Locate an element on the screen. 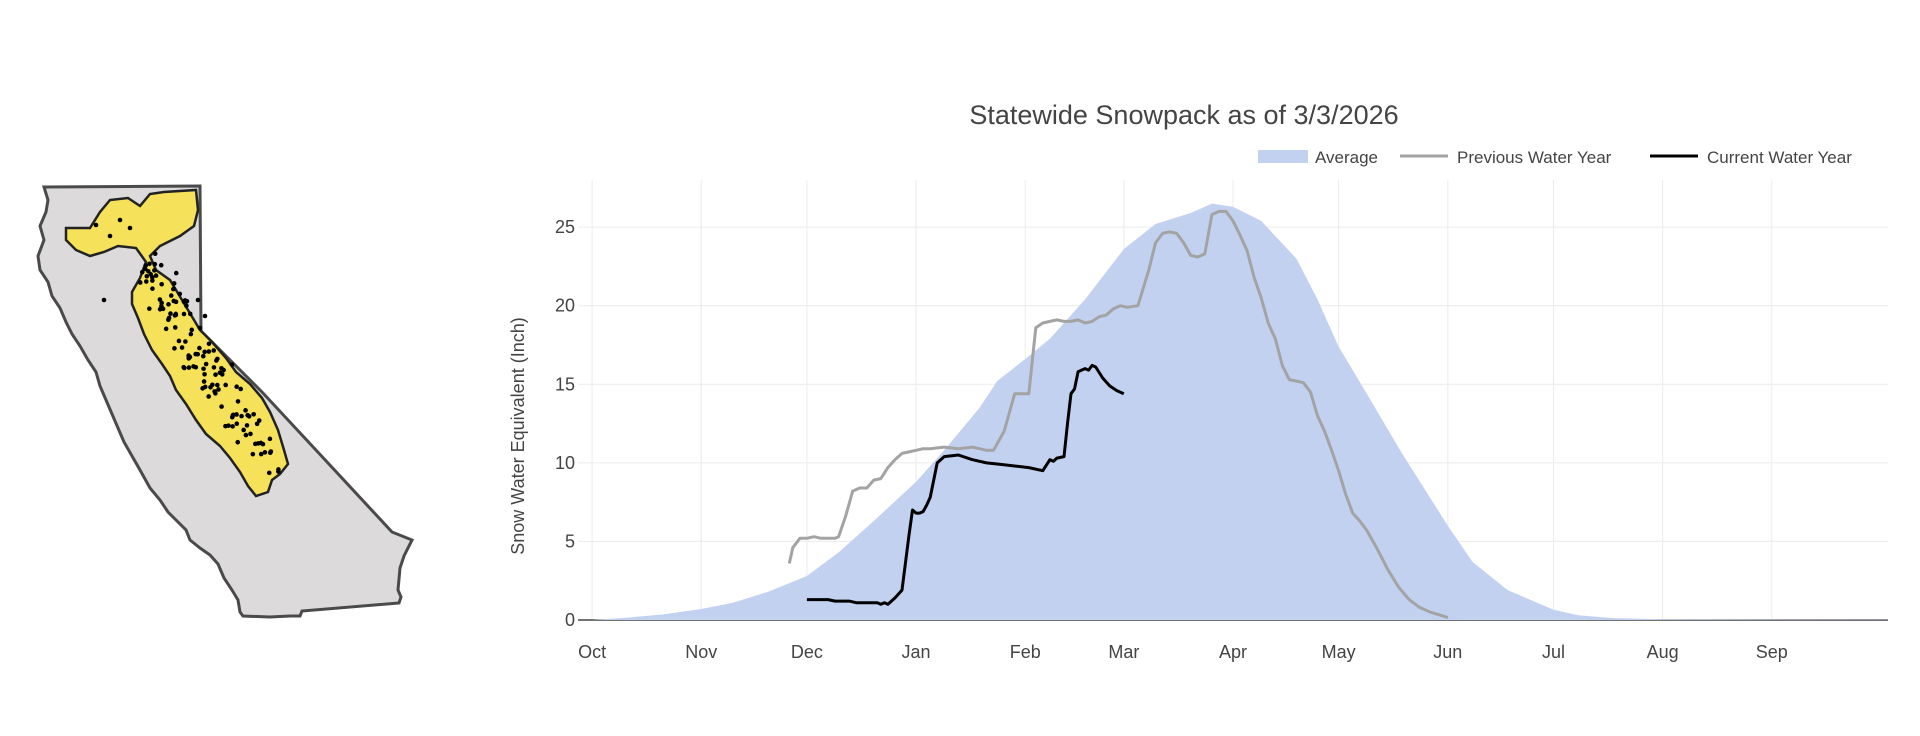  y-axis-ticks: 0 5 10 15 20 25 is located at coordinates (565, 423).